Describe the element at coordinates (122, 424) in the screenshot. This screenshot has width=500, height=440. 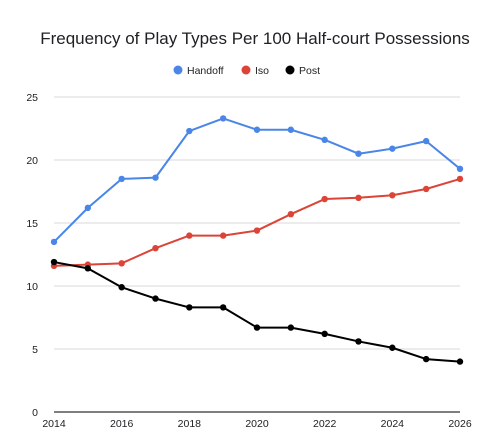
I see `x-tick-label: 2016` at that location.